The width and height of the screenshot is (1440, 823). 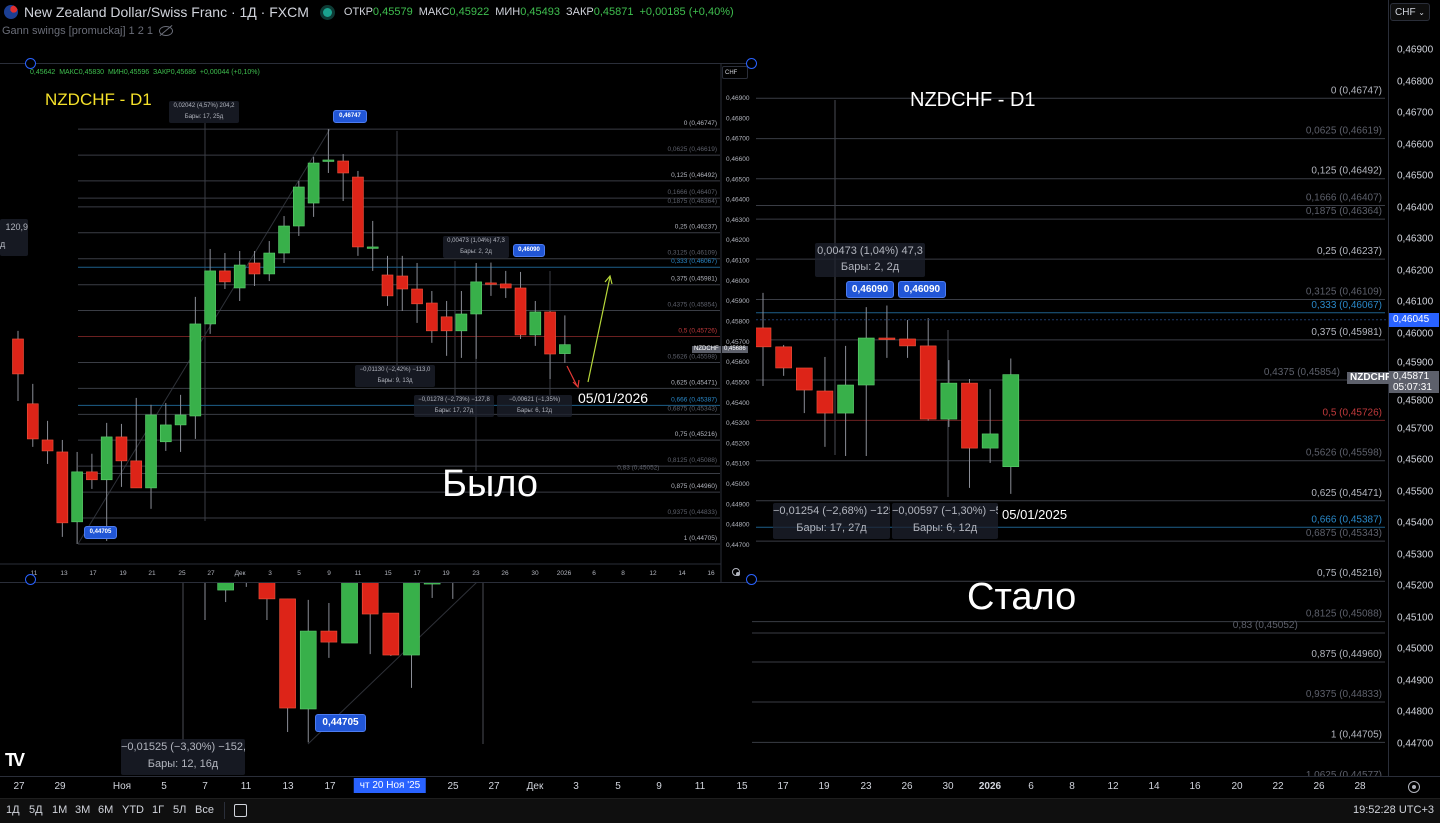 I want to click on price-axis-label: 0,45000, so click(x=1415, y=649).